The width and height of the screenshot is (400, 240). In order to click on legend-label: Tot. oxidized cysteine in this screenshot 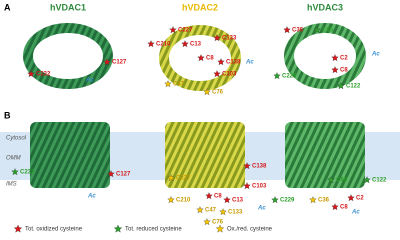, I will do `click(54, 230)`.